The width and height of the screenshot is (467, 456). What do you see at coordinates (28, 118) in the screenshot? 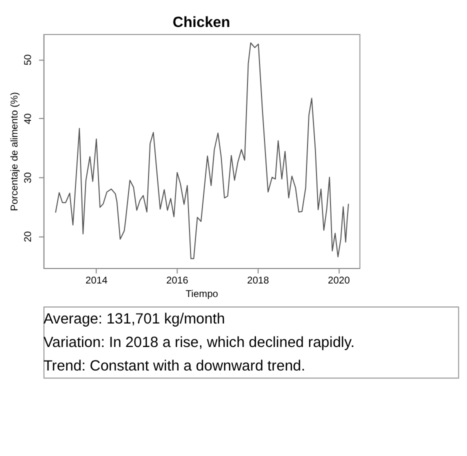
I see `y-tick-label: 40` at bounding box center [28, 118].